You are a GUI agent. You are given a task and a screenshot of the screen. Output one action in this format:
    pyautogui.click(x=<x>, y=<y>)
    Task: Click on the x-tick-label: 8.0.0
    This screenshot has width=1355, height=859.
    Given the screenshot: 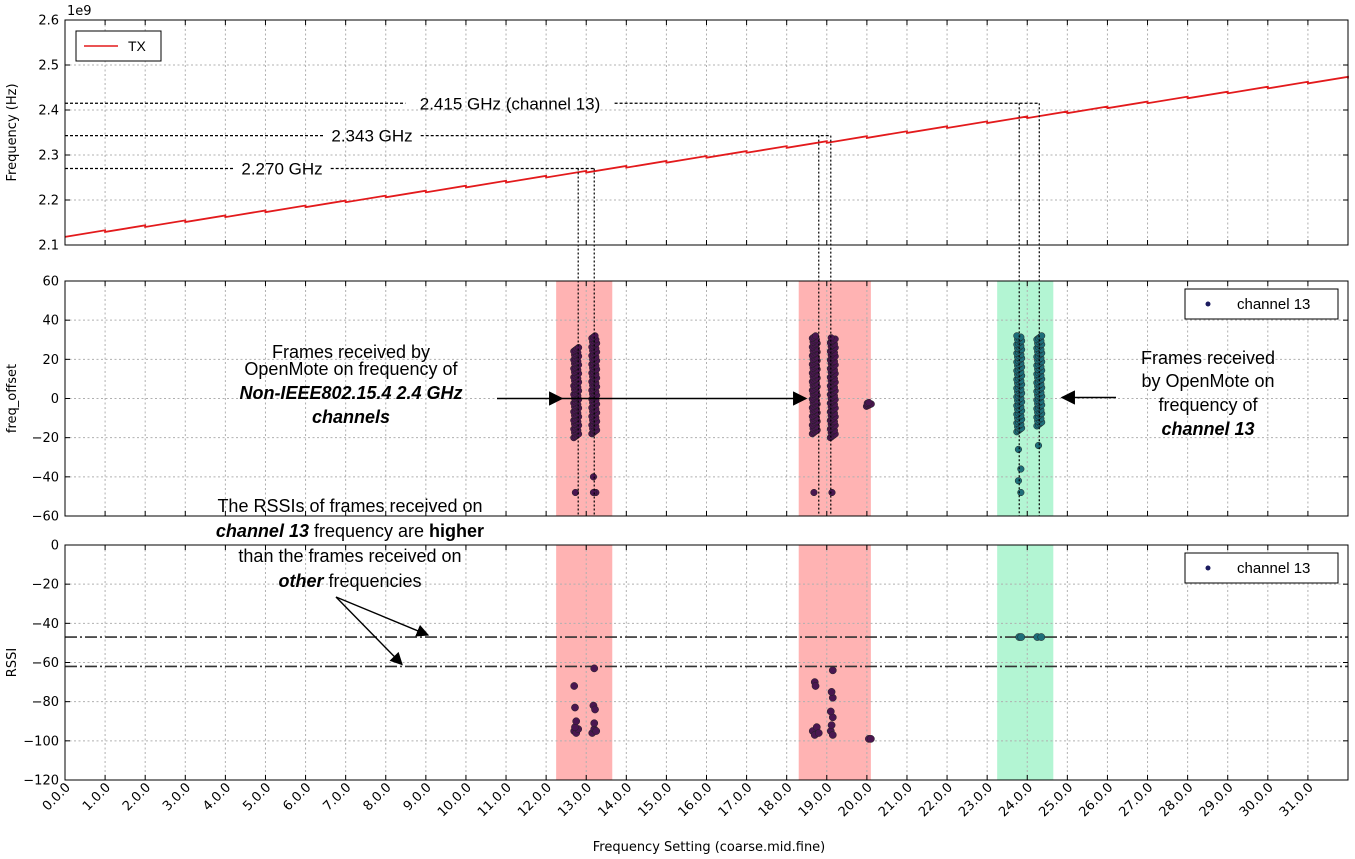 What is the action you would take?
    pyautogui.click(x=378, y=797)
    